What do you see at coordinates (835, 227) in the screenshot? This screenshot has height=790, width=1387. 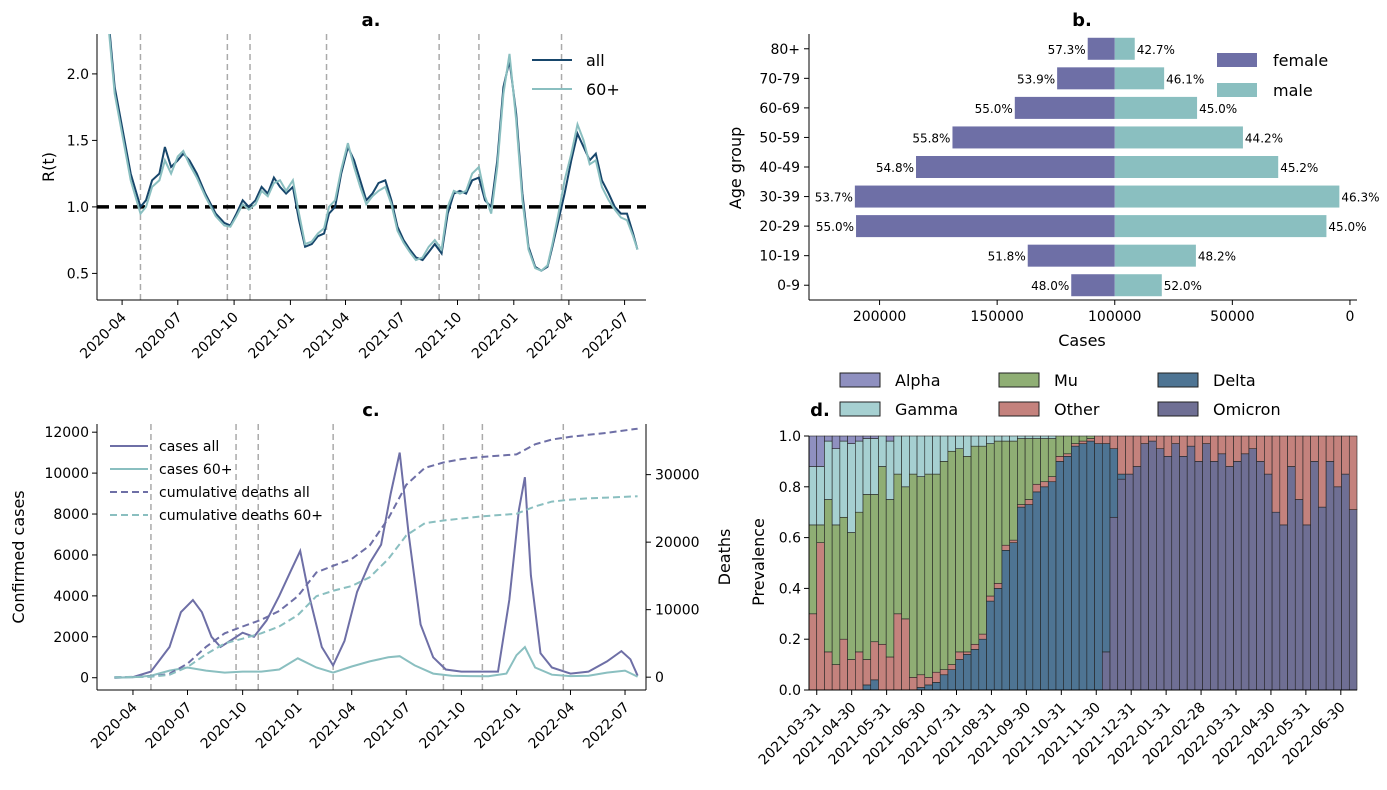 I see `panel-b-label-female: 55.0%` at bounding box center [835, 227].